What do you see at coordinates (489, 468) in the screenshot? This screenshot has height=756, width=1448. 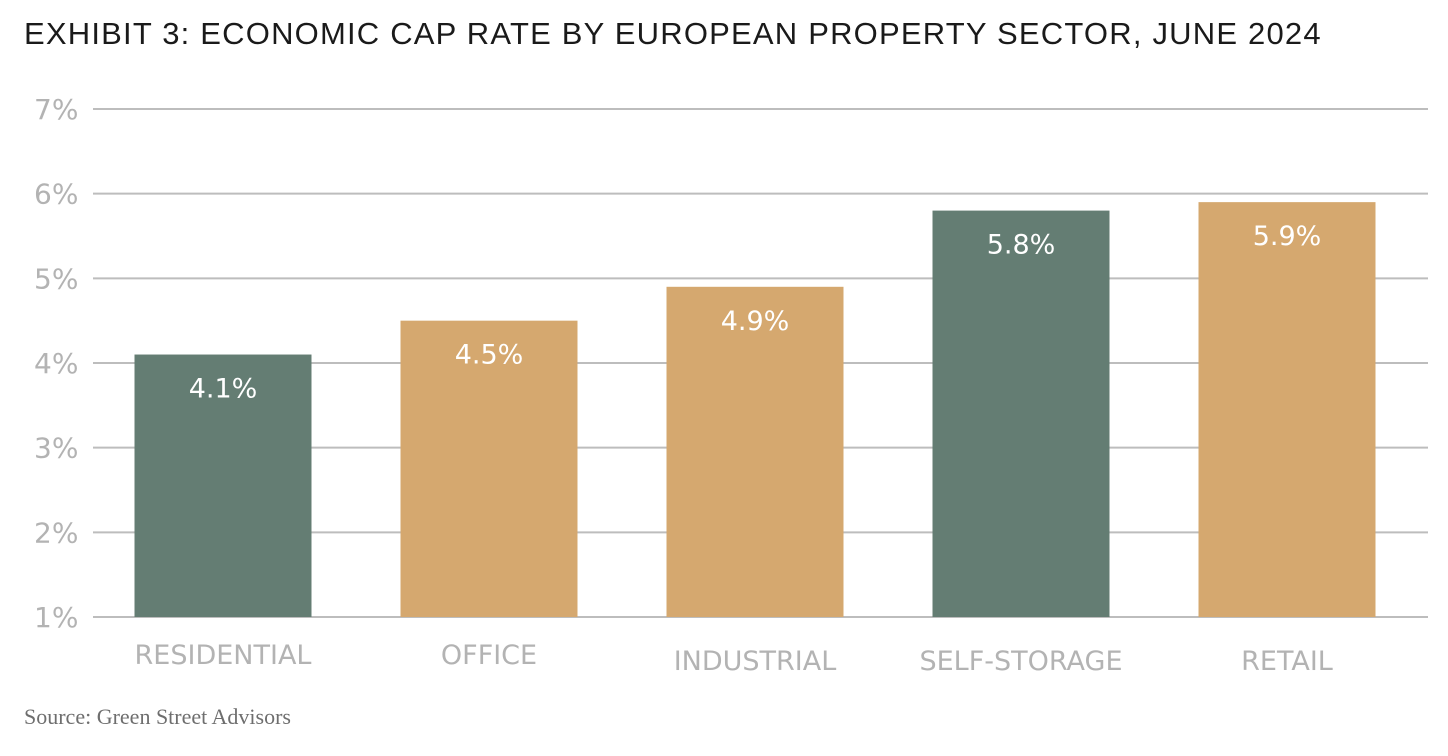 I see `bar-office` at bounding box center [489, 468].